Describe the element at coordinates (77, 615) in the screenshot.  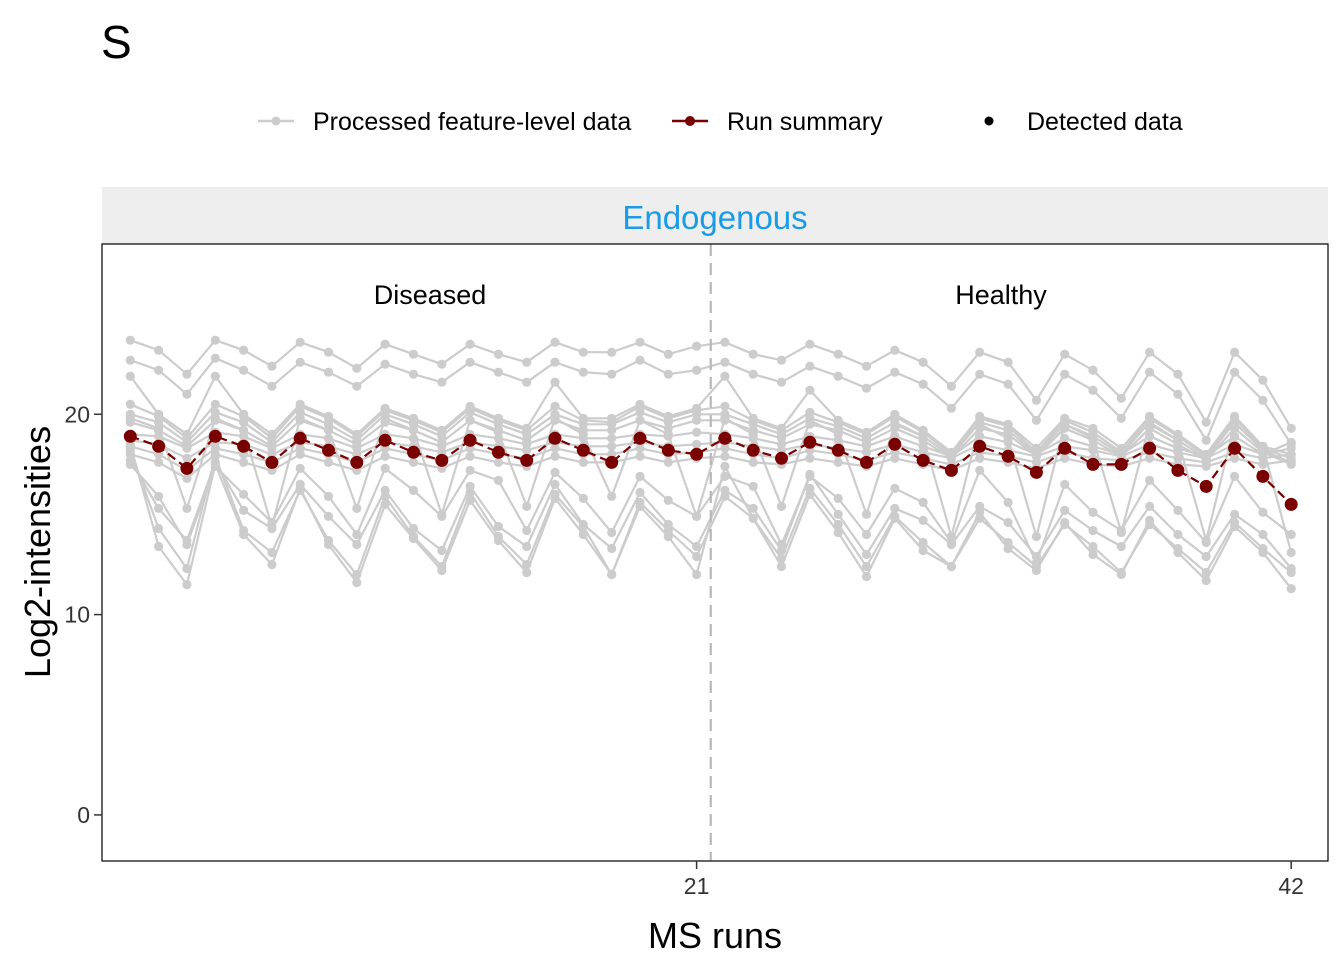
I see `y-tick-label: 10` at that location.